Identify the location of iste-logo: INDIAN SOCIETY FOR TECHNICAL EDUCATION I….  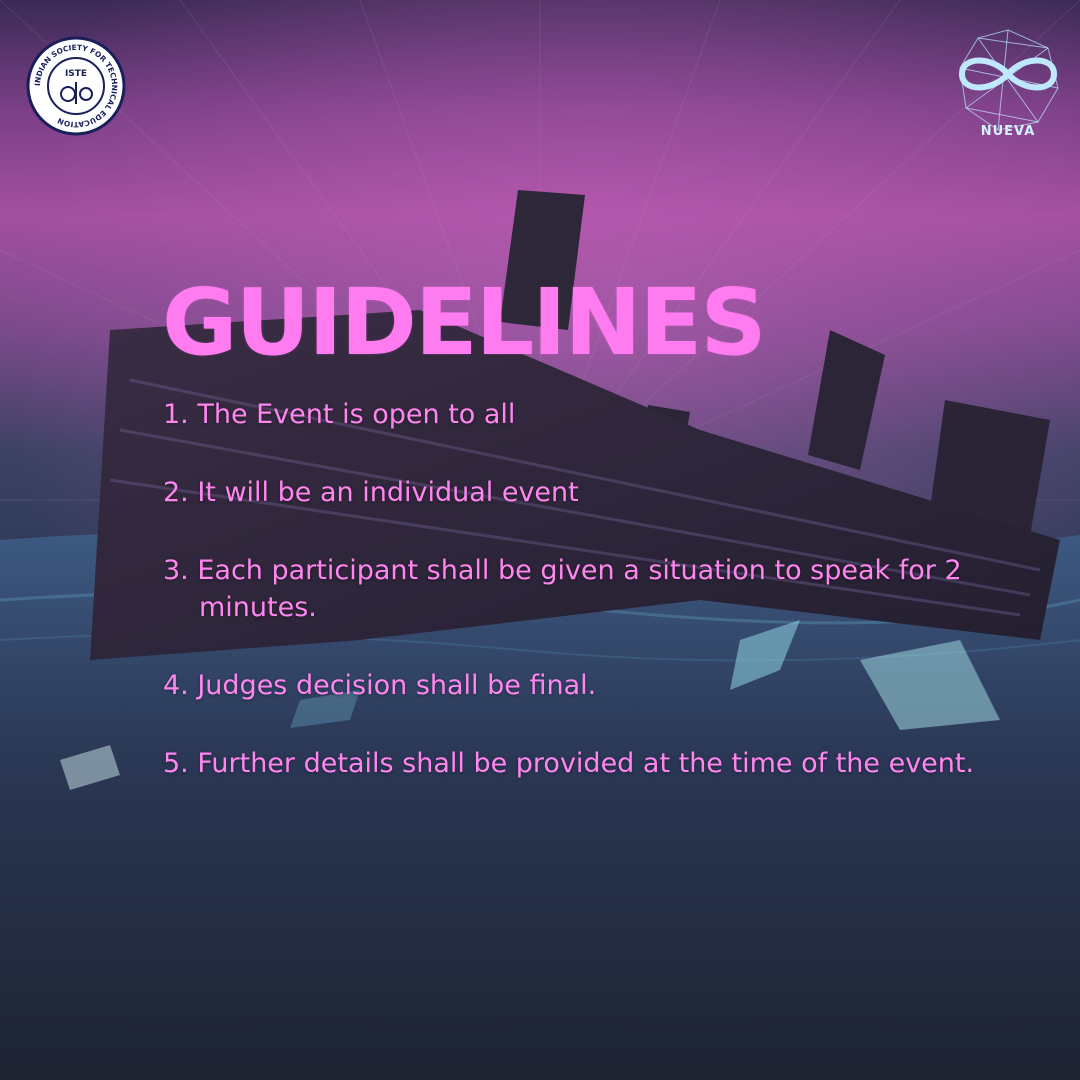
(76, 86).